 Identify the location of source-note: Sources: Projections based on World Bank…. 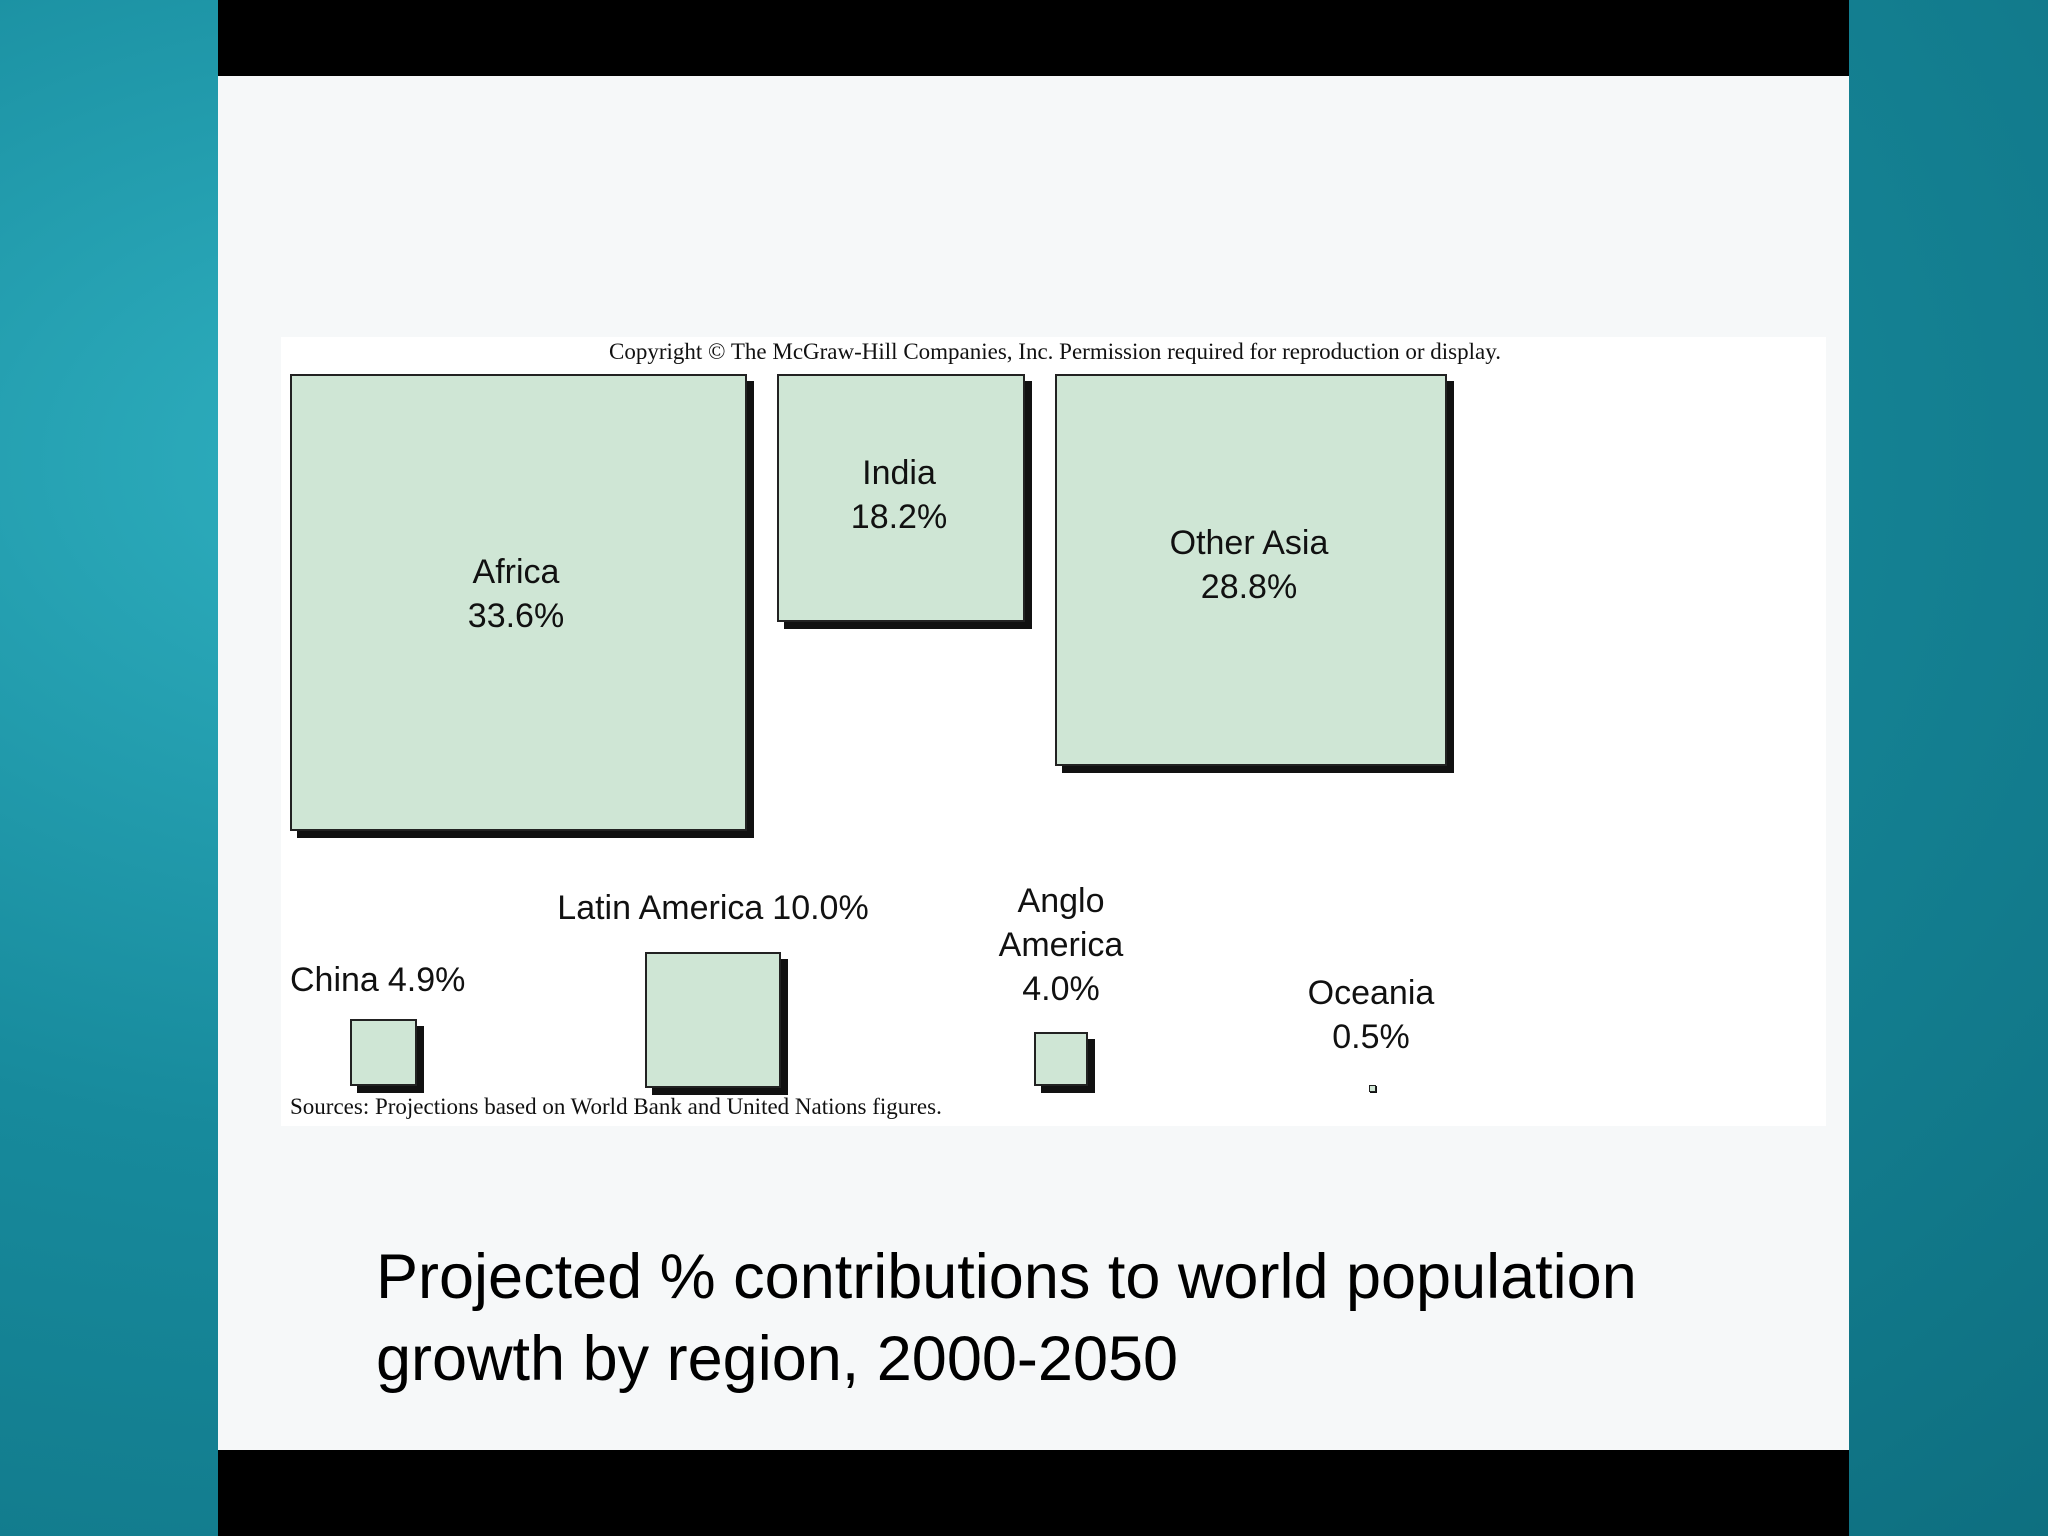
(616, 1106).